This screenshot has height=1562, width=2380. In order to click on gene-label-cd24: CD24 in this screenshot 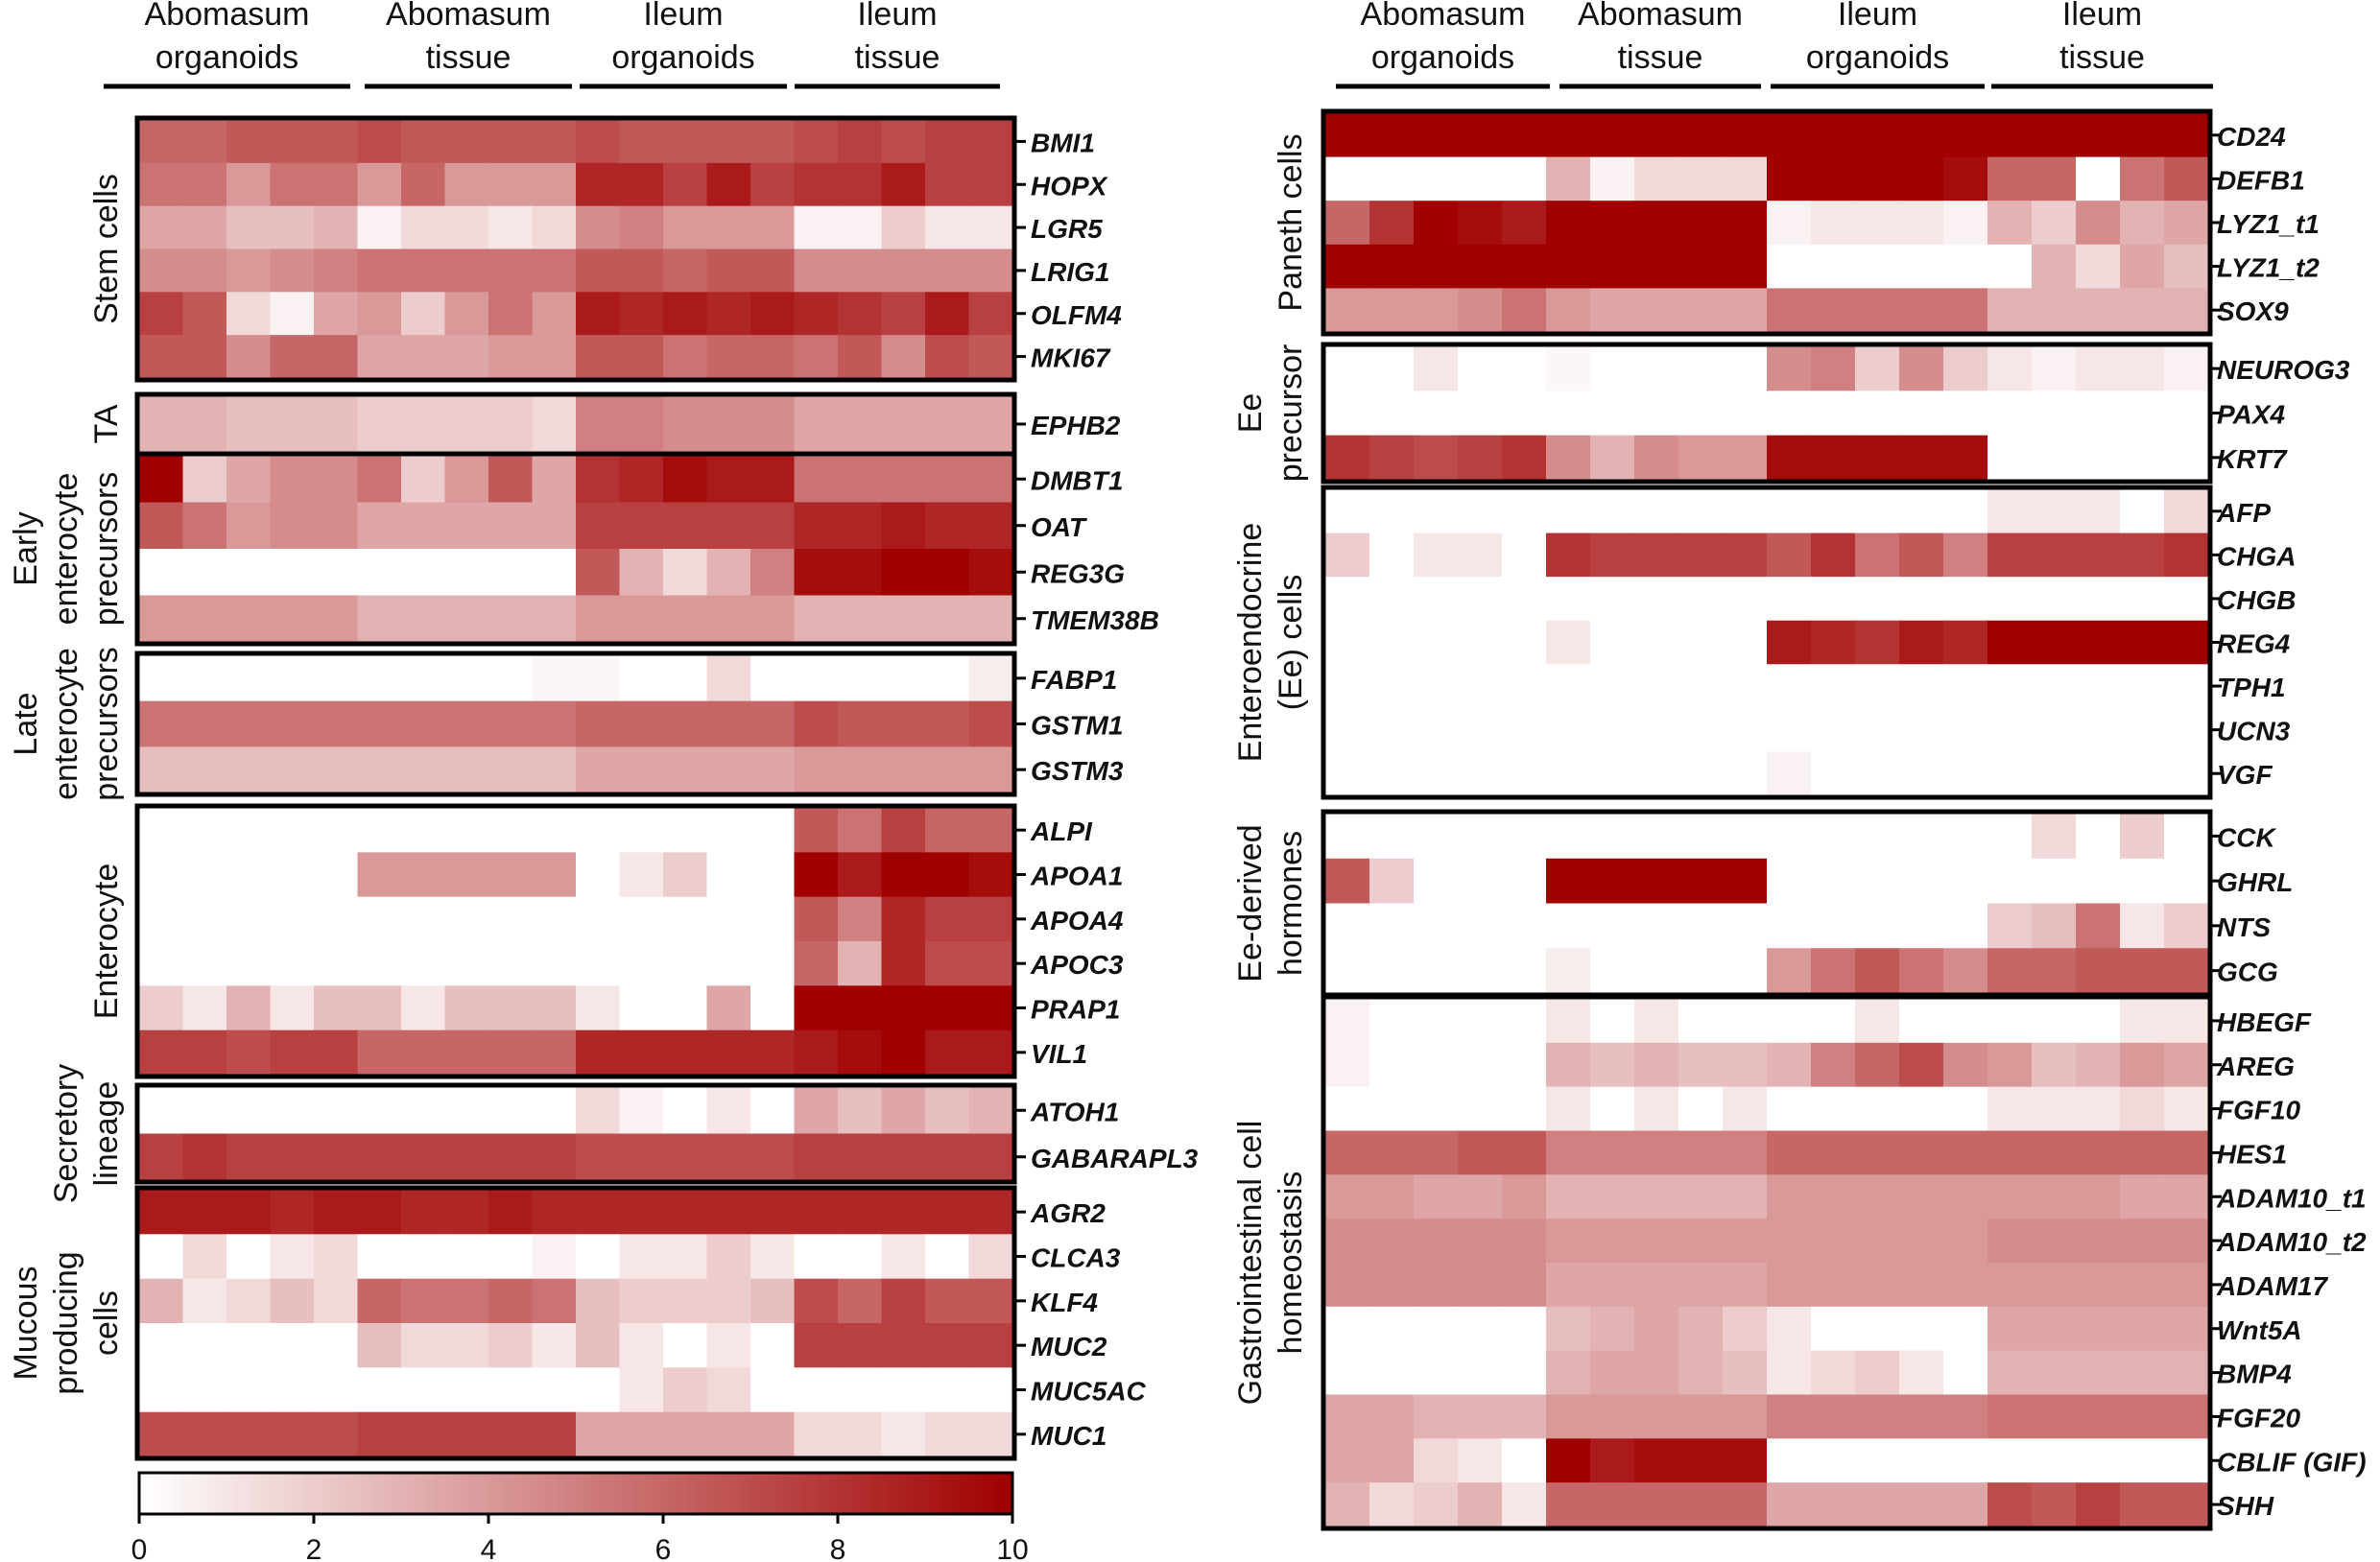, I will do `click(2252, 137)`.